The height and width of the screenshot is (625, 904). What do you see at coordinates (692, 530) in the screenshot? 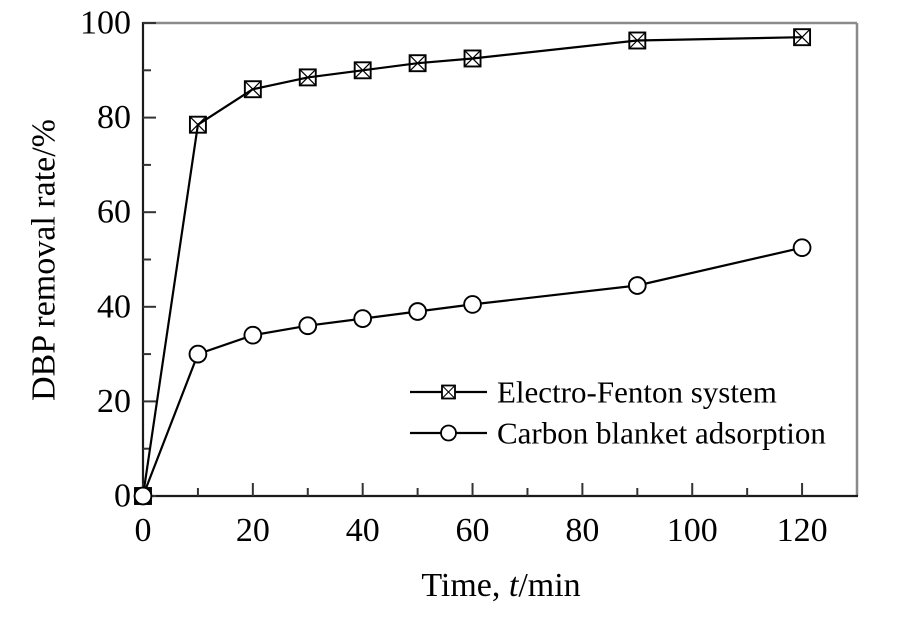
I see `x-tick-label: 100` at bounding box center [692, 530].